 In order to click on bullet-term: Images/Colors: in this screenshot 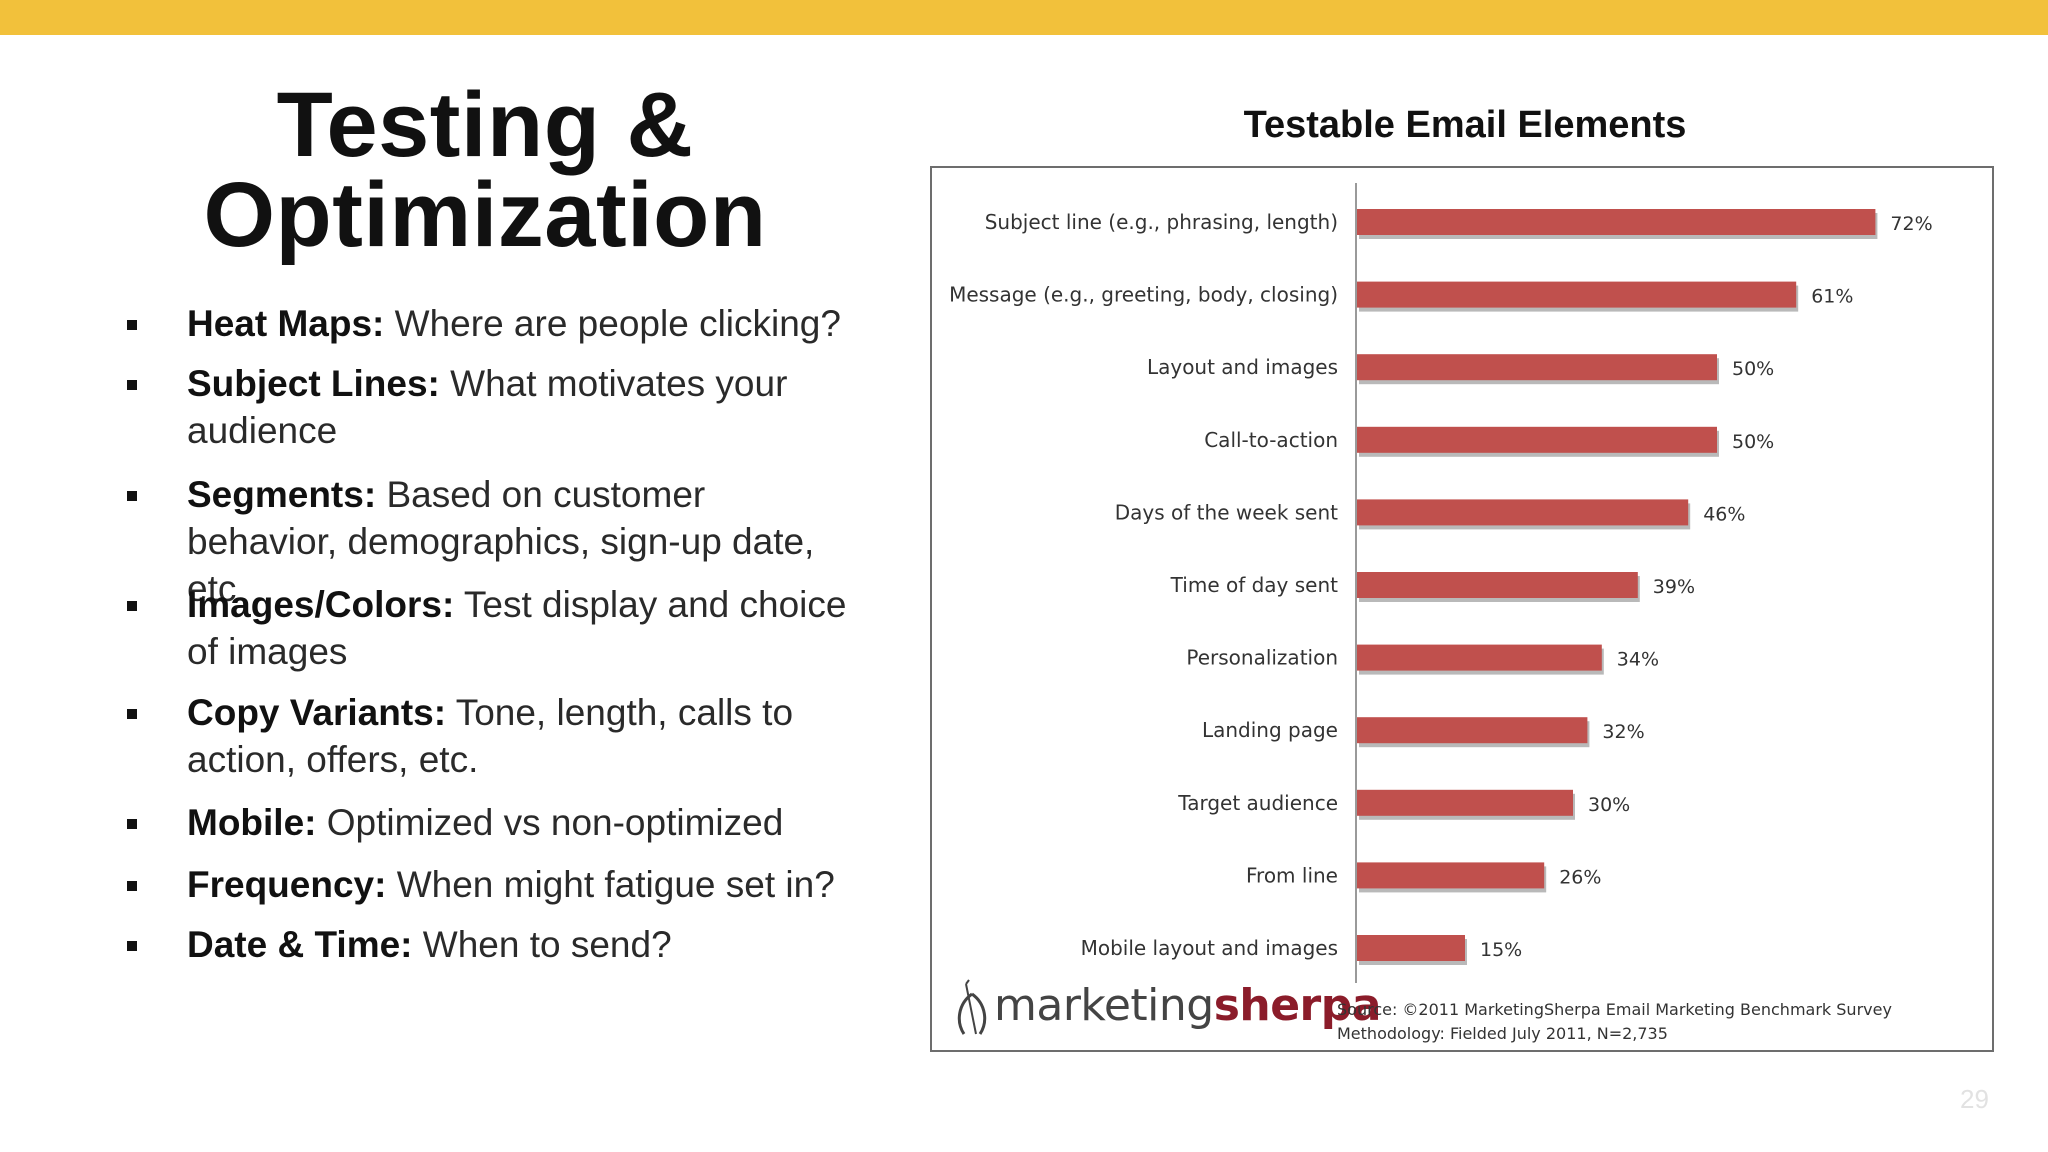, I will do `click(321, 604)`.